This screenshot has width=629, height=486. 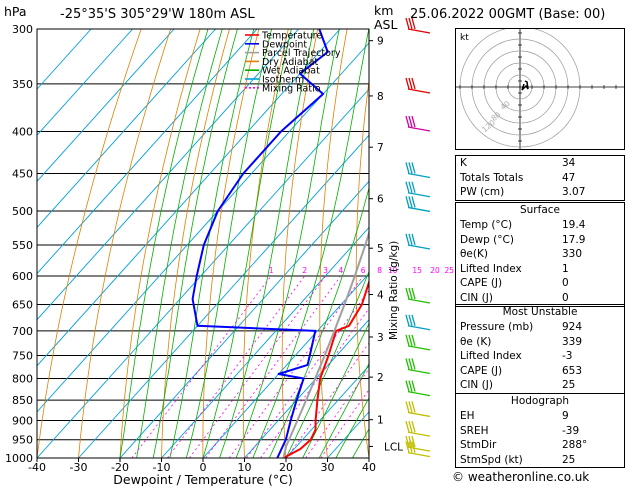 What do you see at coordinates (328, 467) in the screenshot?
I see `x-tick-label: 30` at bounding box center [328, 467].